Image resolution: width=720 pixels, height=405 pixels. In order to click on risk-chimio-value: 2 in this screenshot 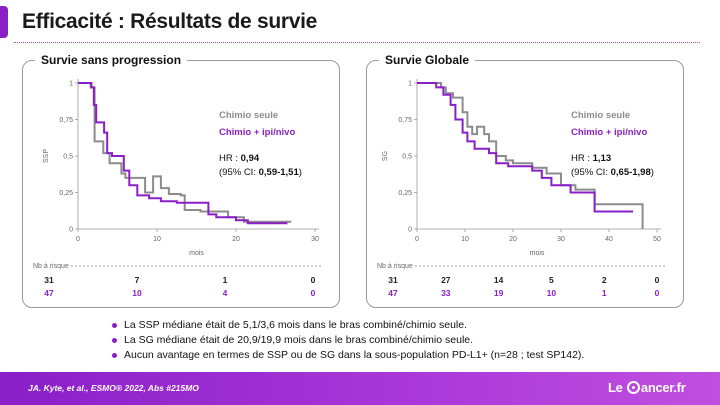, I will do `click(604, 280)`.